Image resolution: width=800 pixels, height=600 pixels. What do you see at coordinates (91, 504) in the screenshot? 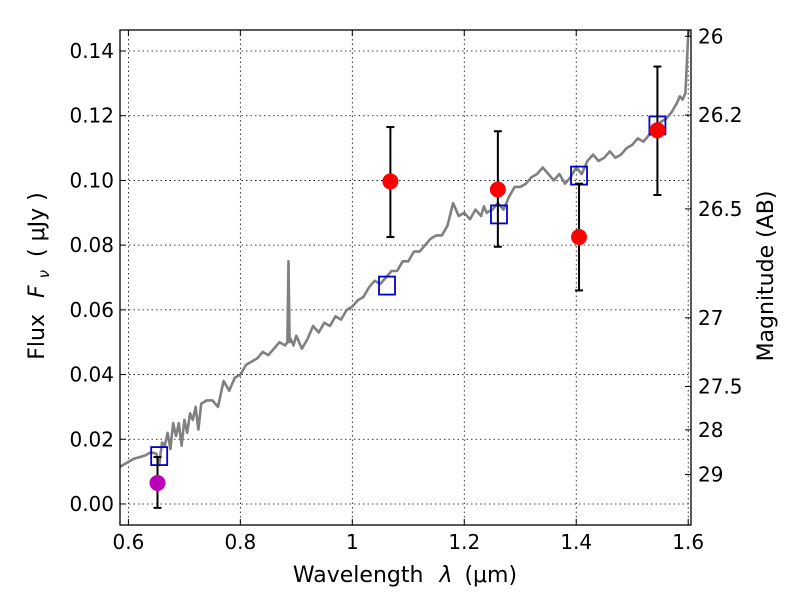
I see `y-tick-label: 0.00` at bounding box center [91, 504].